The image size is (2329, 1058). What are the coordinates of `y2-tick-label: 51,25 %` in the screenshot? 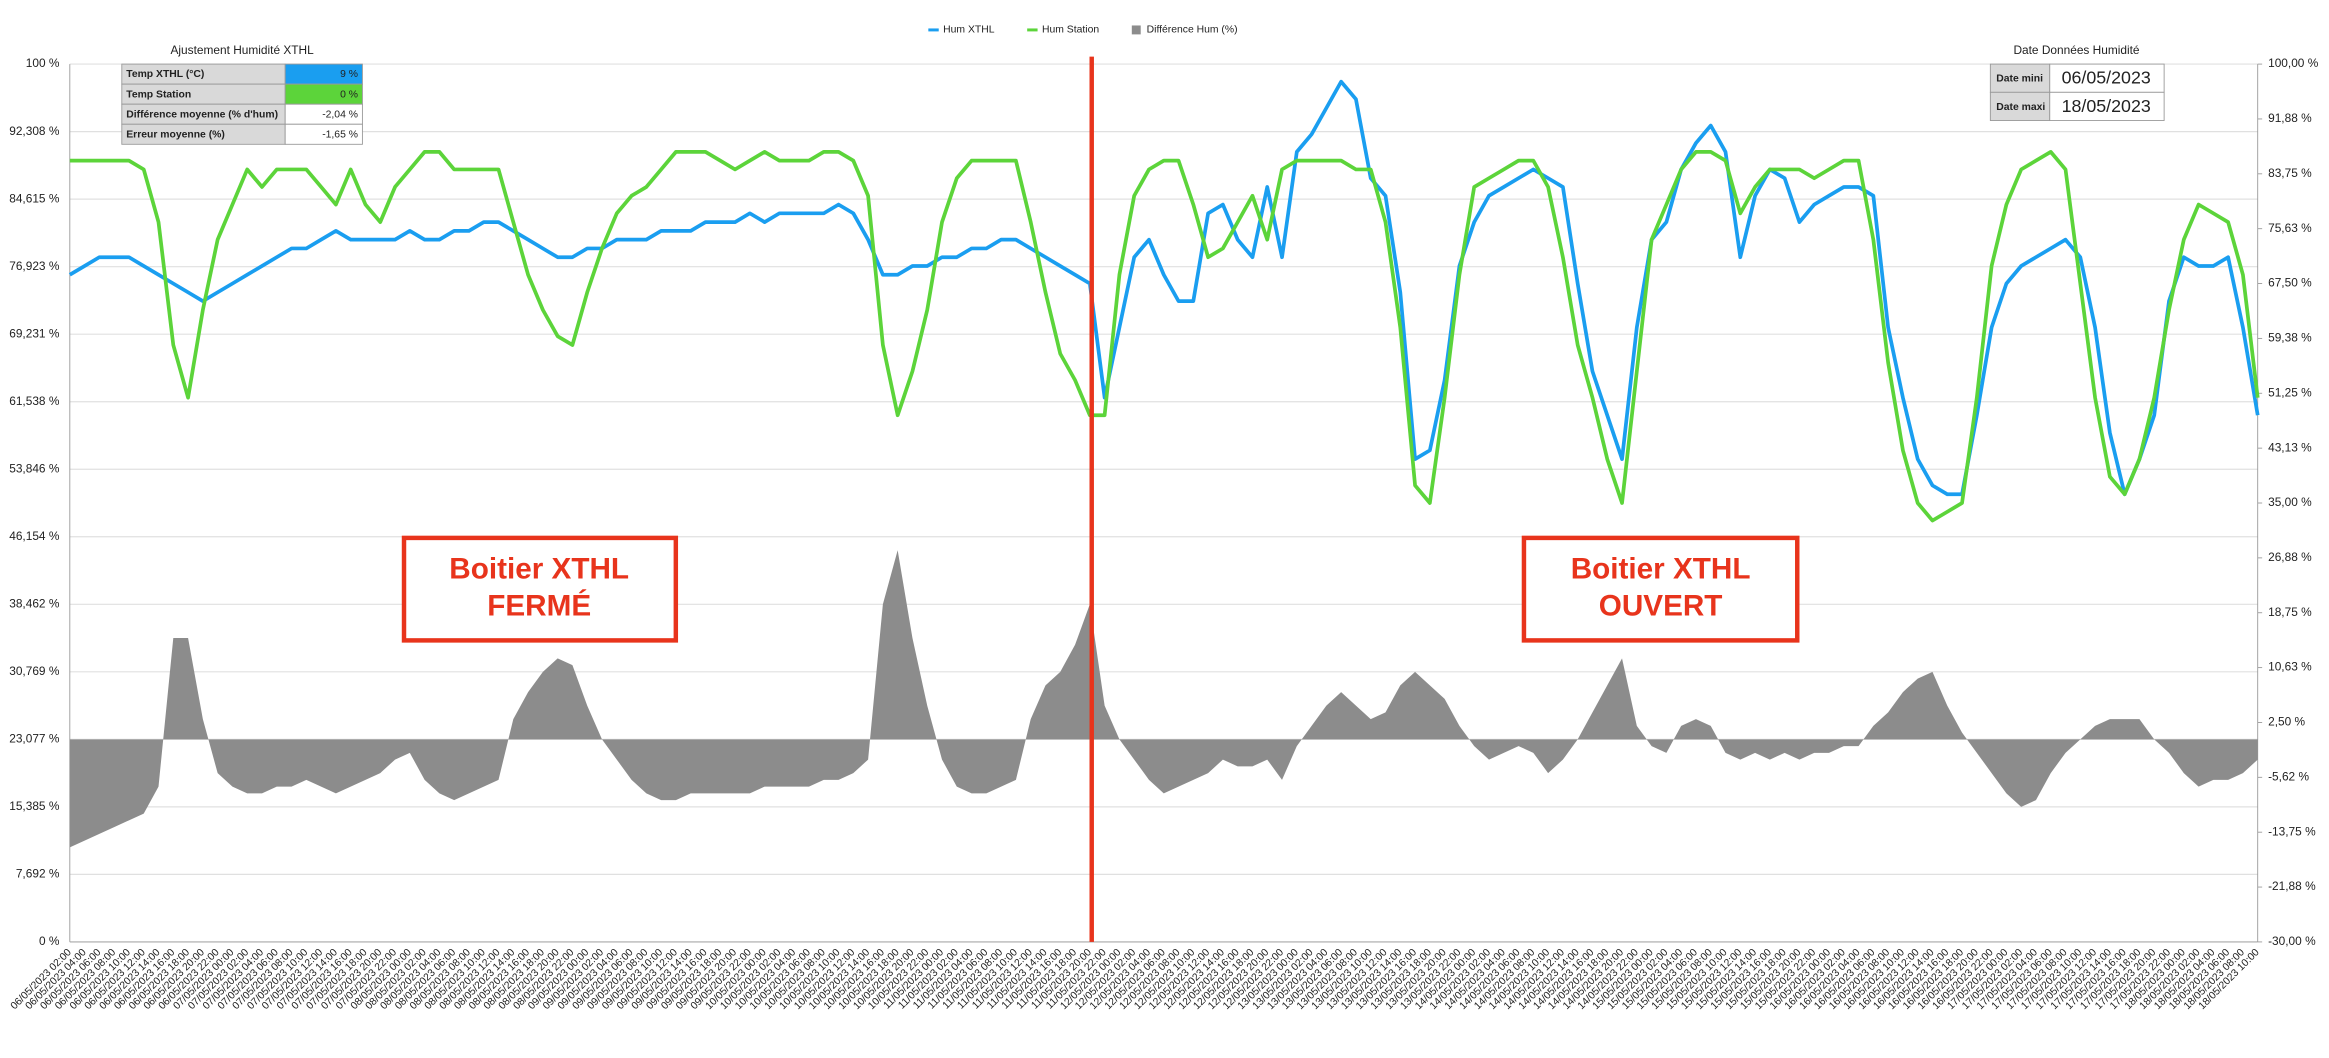 It's located at (2290, 392).